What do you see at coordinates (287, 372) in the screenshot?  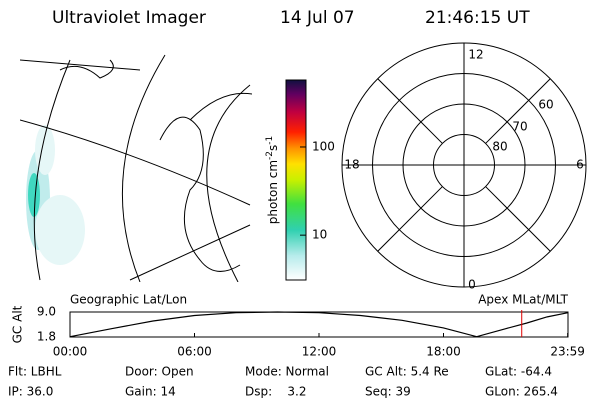 I see `info-field: Mode: Normal` at bounding box center [287, 372].